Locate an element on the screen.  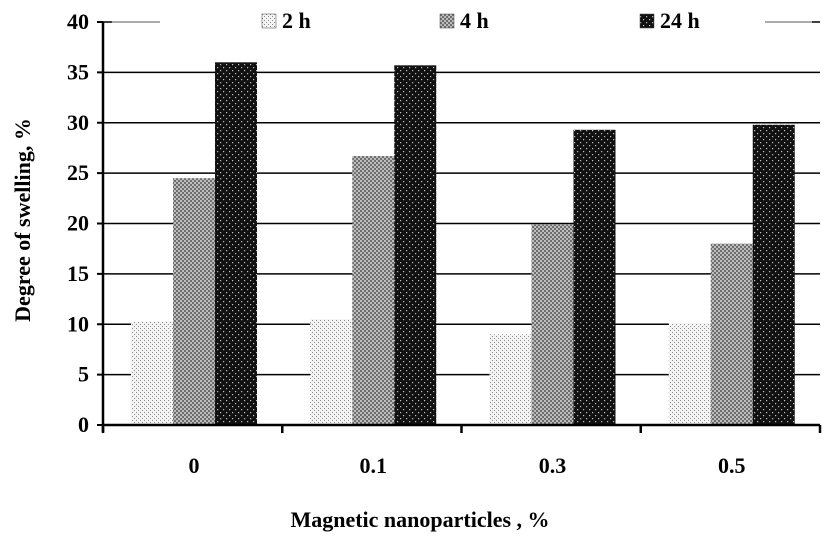
y-tick-label: 40 is located at coordinates (78, 21).